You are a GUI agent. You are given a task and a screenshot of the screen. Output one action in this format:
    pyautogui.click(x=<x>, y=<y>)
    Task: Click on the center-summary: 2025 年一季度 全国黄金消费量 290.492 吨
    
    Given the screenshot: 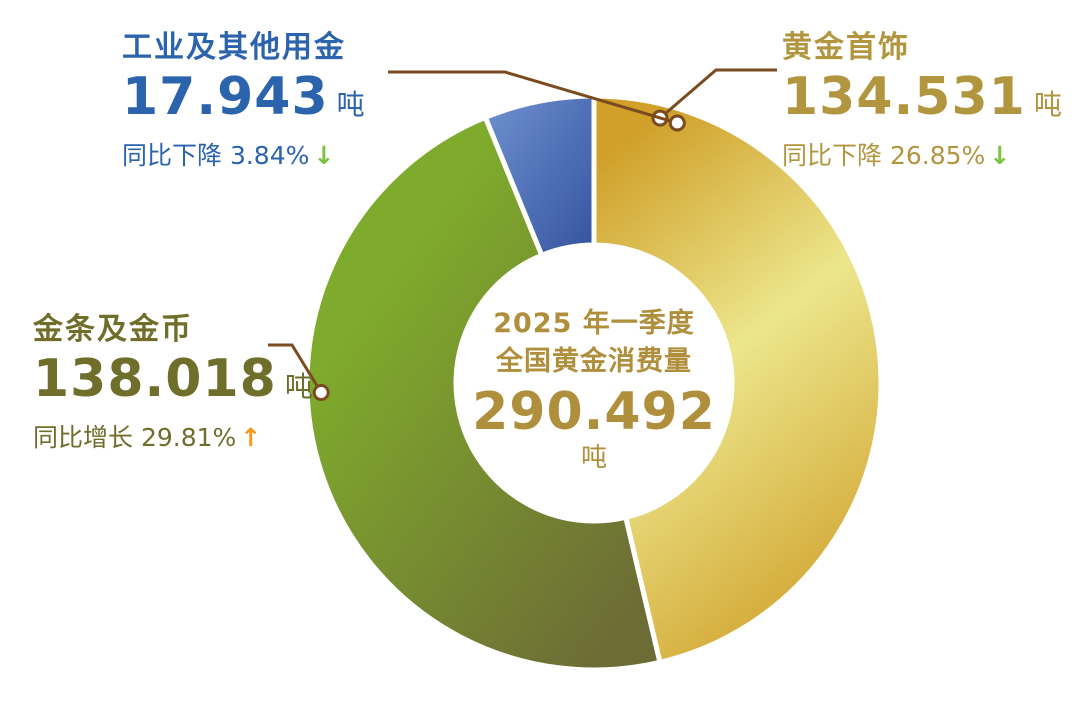 What is the action you would take?
    pyautogui.click(x=594, y=389)
    